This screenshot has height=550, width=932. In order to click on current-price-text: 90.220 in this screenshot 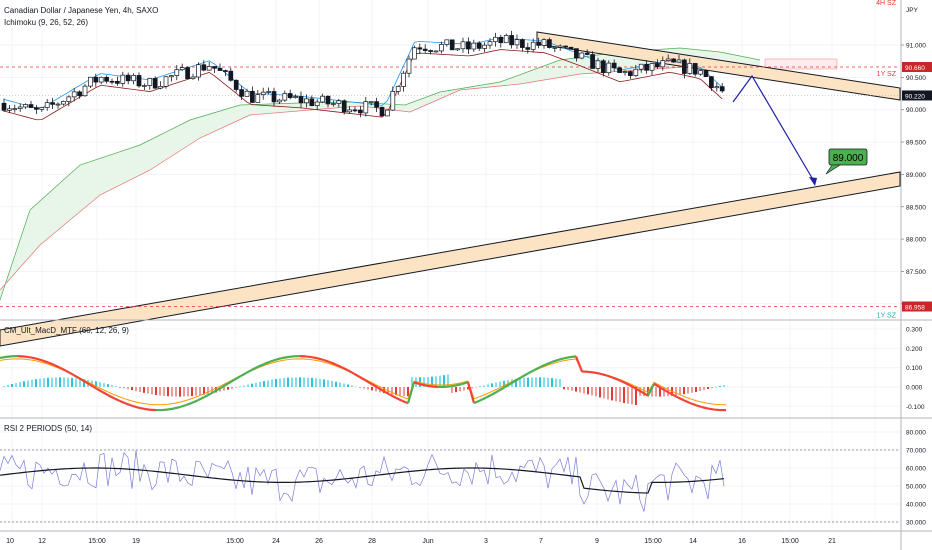, I will do `click(915, 96)`.